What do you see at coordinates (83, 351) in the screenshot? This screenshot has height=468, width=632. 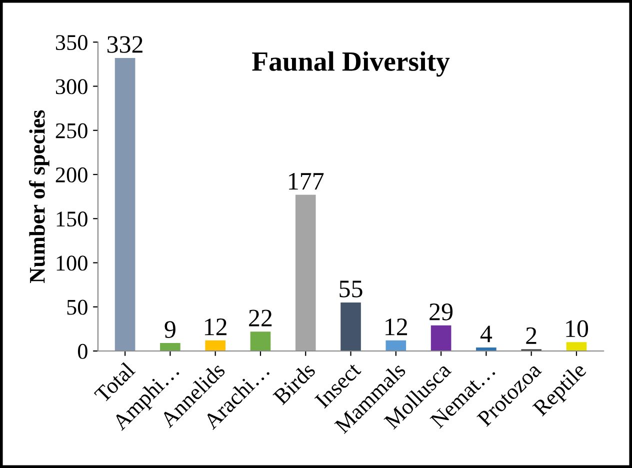 I see `y-tick-label: 0` at bounding box center [83, 351].